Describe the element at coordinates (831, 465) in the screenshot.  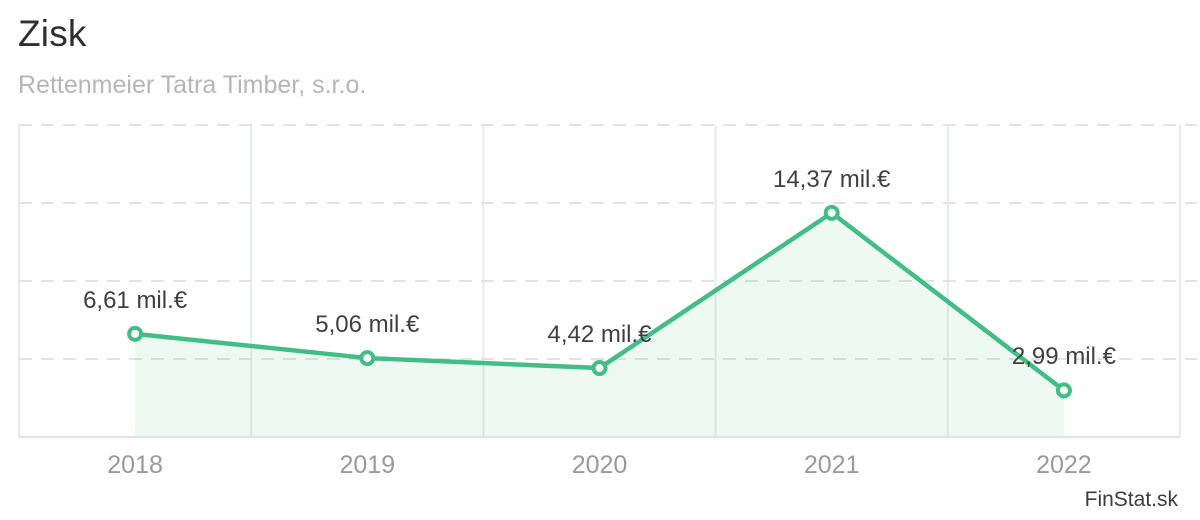
I see `x-tick-2021: 2021` at that location.